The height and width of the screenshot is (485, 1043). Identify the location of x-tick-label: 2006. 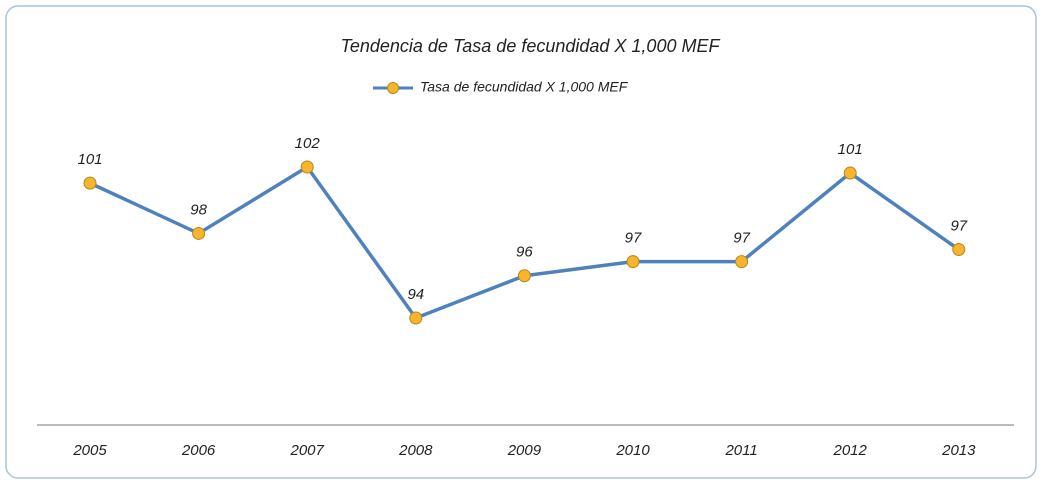
(198, 450).